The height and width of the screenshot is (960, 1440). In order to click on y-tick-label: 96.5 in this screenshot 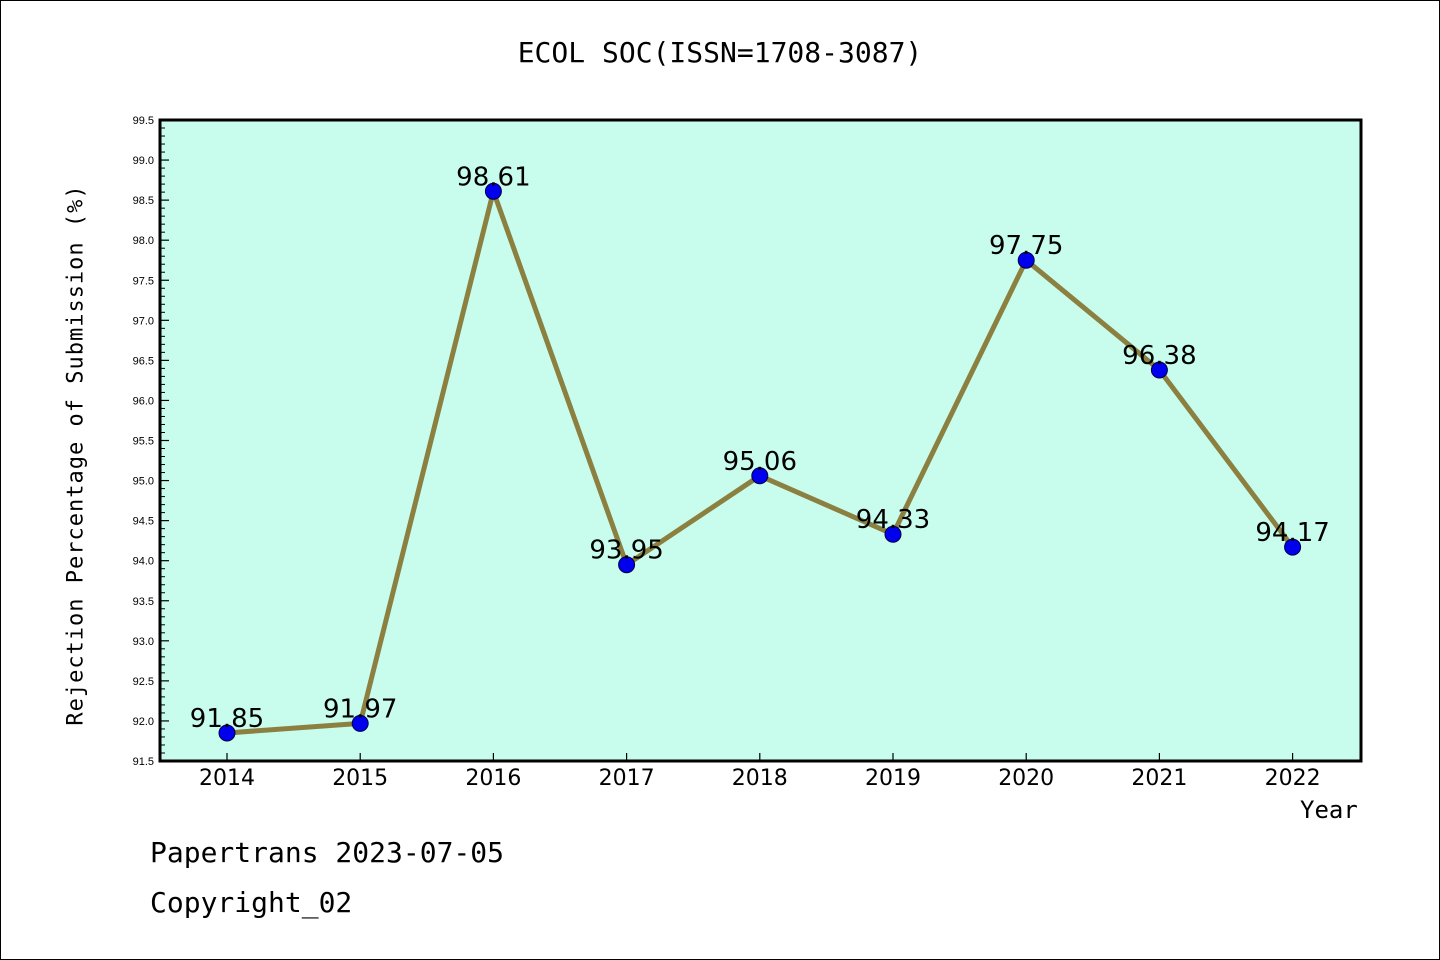, I will do `click(143, 361)`.